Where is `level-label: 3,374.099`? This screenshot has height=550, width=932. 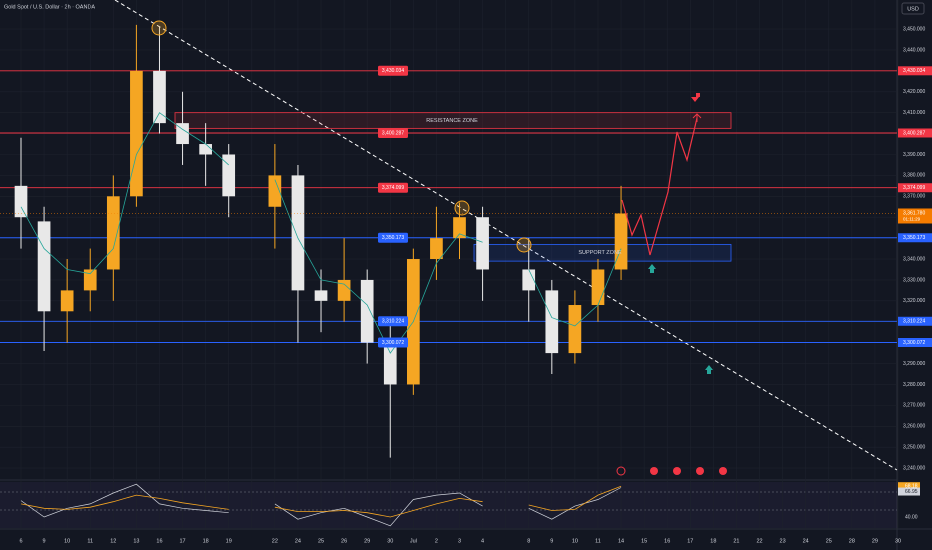
level-label: 3,374.099 is located at coordinates (393, 188).